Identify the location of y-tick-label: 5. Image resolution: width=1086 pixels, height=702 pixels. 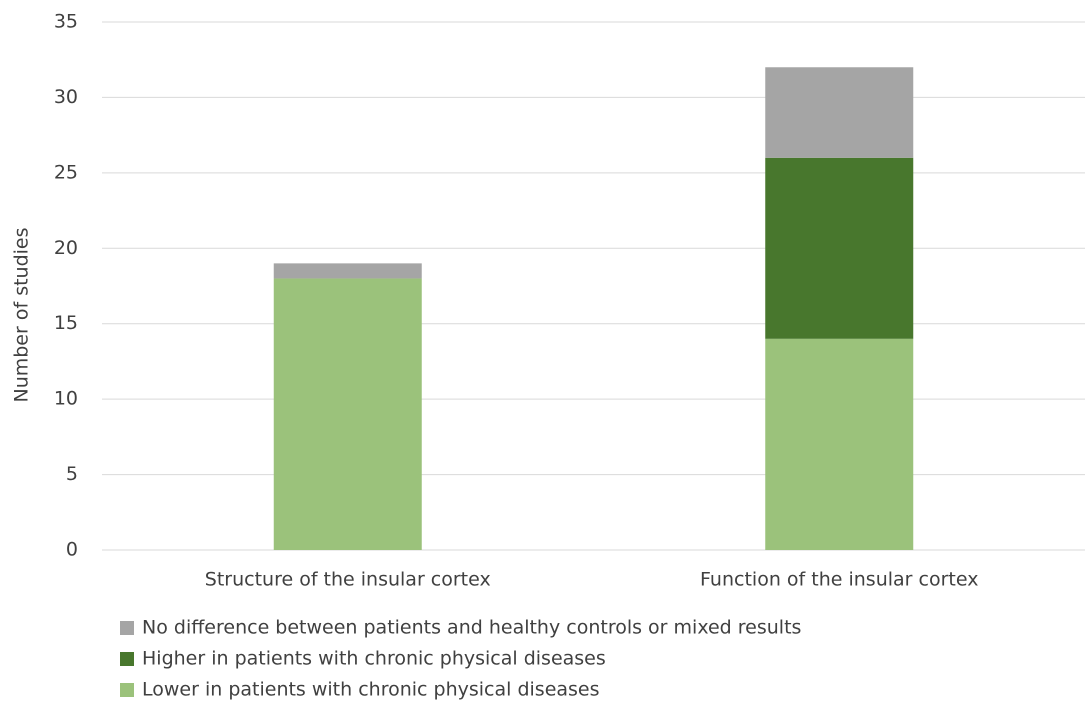
(72, 474).